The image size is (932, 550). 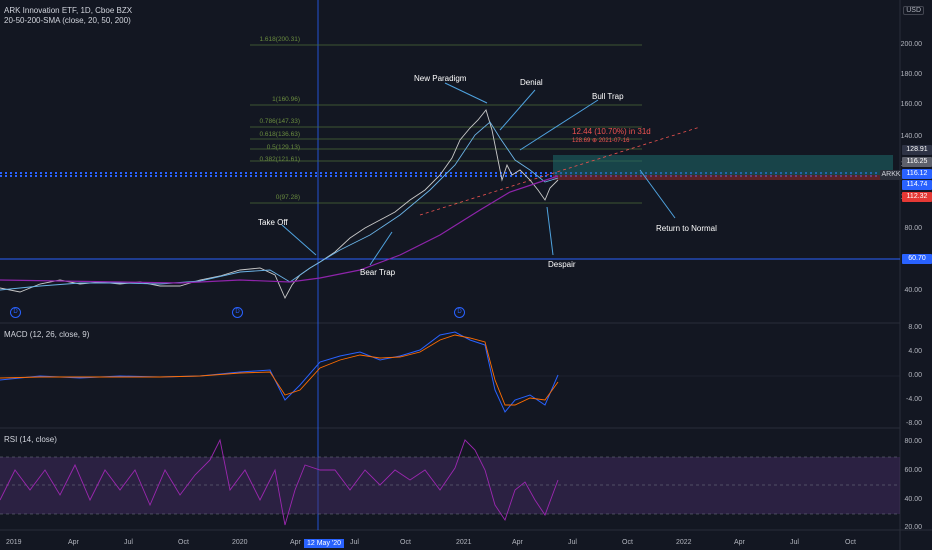 I want to click on macd-axis-label: -8.00, so click(x=914, y=423).